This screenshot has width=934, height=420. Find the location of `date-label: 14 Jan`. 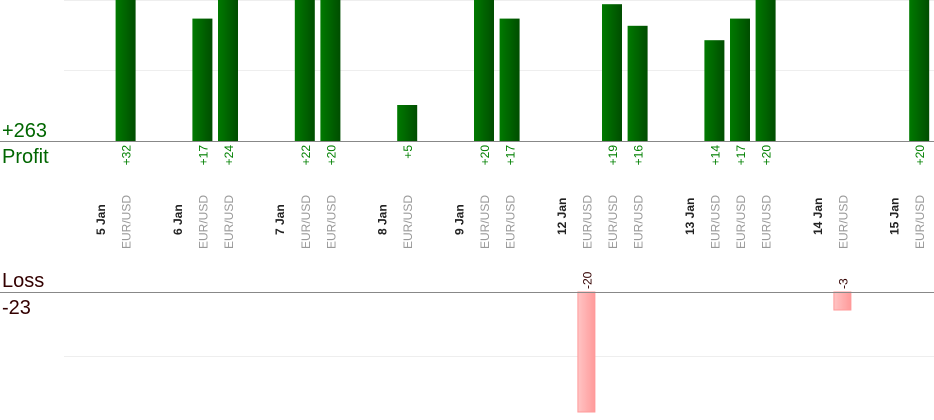

date-label: 14 Jan is located at coordinates (818, 216).